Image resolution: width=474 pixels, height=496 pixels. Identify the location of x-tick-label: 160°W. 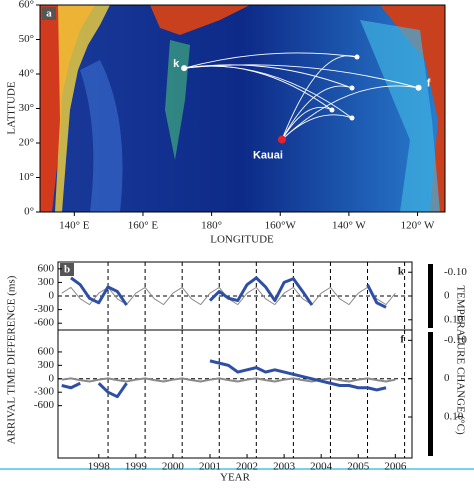
(281, 226).